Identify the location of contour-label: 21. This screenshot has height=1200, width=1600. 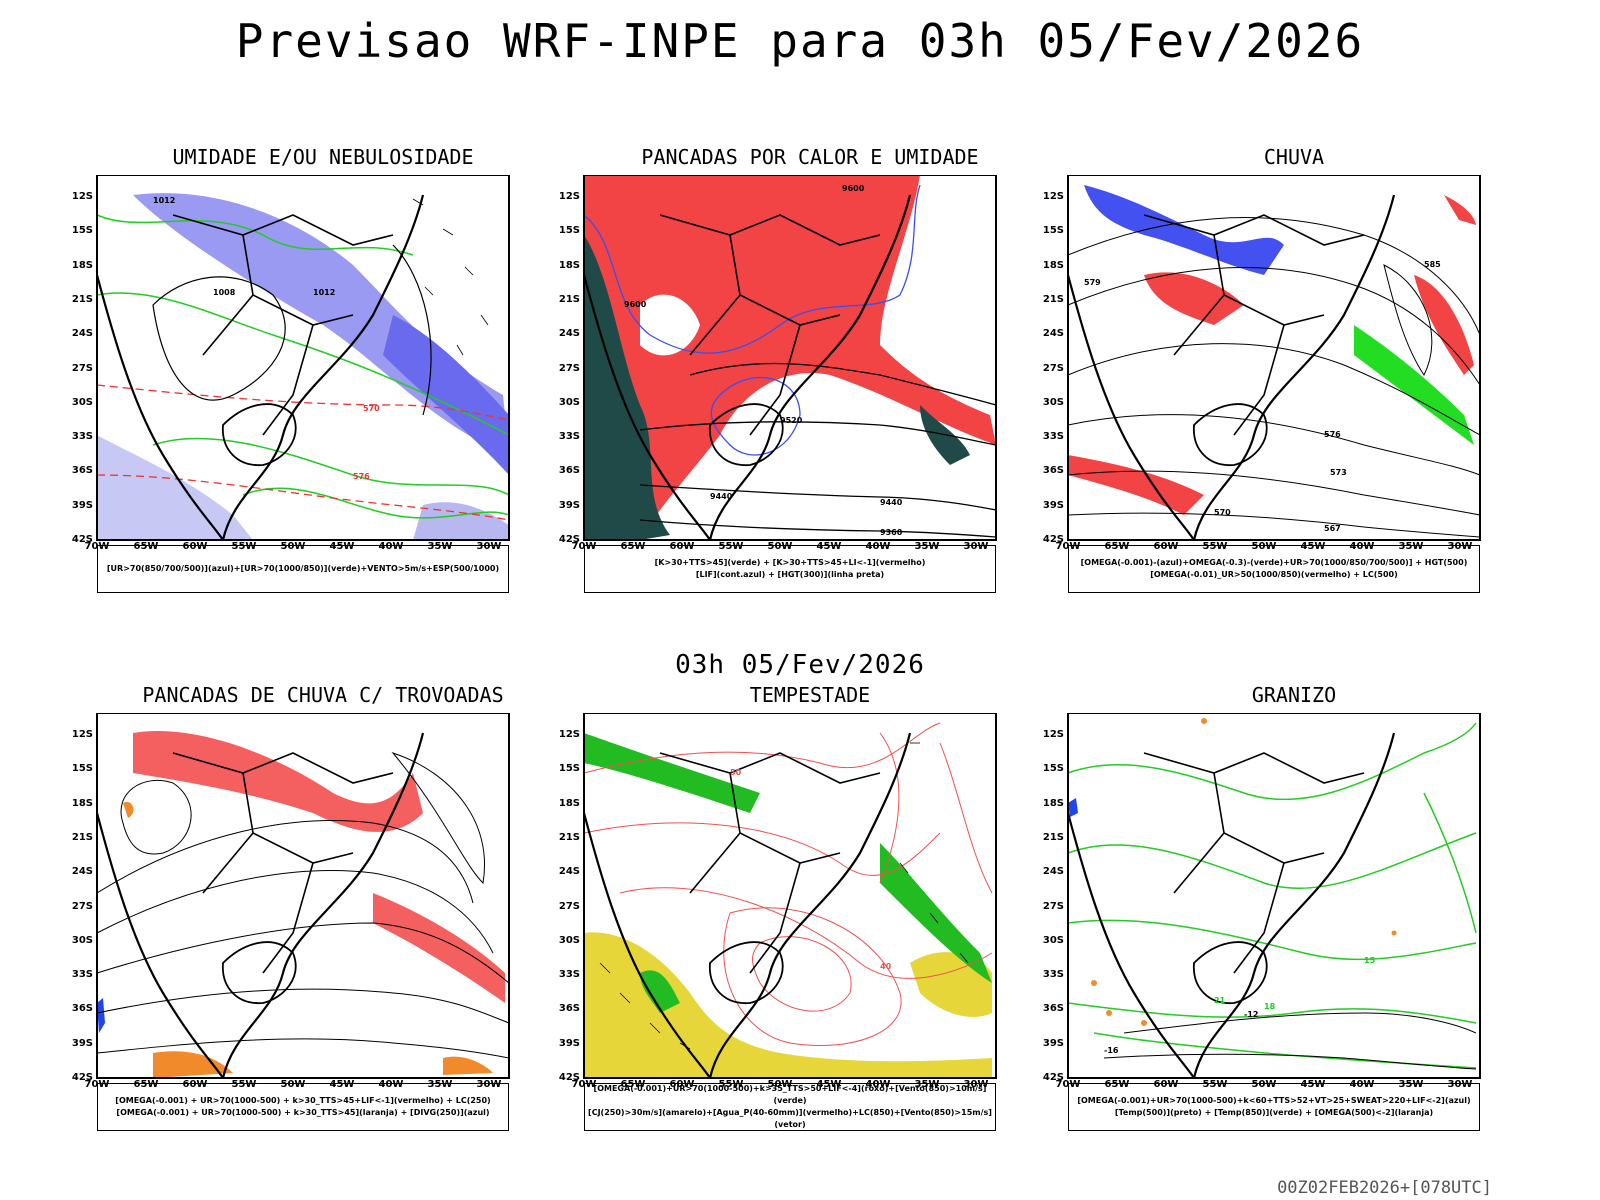
(1220, 1000).